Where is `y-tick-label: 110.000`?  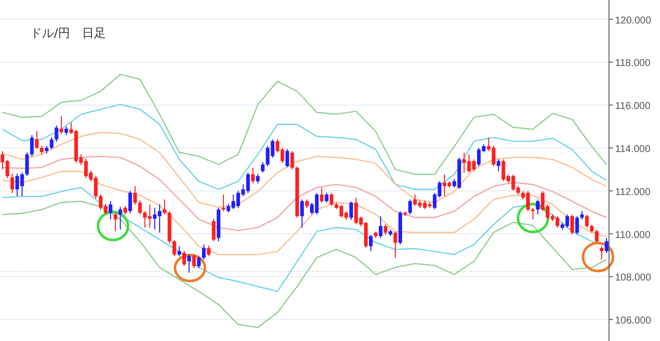
y-tick-label: 110.000 is located at coordinates (633, 235).